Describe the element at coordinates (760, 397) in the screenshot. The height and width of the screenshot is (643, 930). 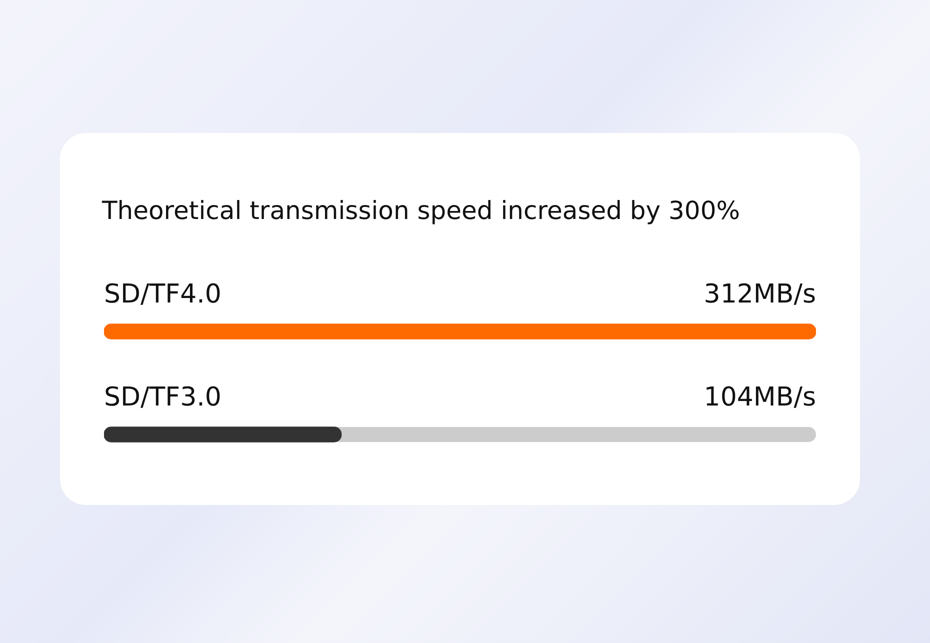
I see `data-label: 104MB/s` at that location.